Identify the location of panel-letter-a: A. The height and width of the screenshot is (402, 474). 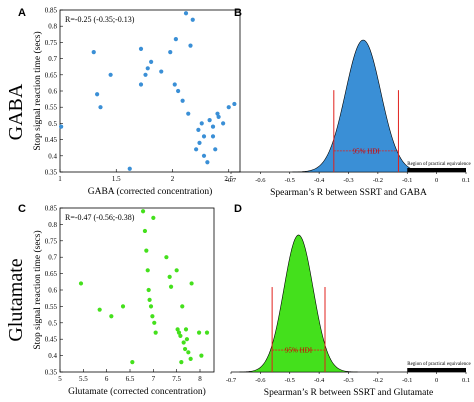
(22, 13).